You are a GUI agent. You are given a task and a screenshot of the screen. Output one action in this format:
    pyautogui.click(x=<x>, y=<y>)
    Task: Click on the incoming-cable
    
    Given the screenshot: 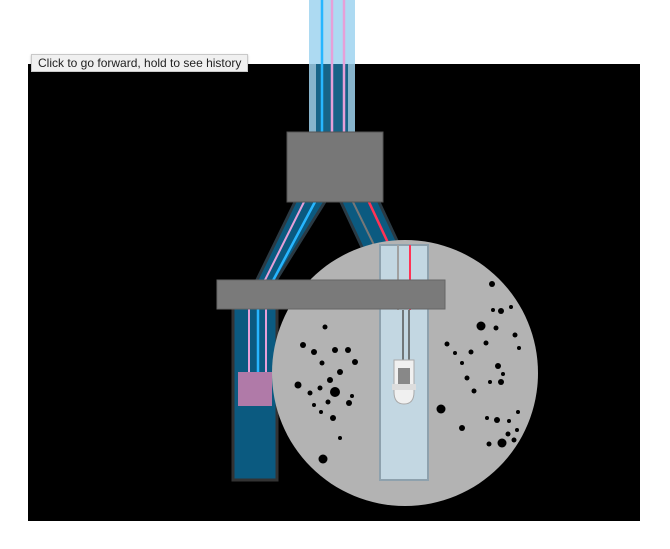 What is the action you would take?
    pyautogui.click(x=332, y=66)
    